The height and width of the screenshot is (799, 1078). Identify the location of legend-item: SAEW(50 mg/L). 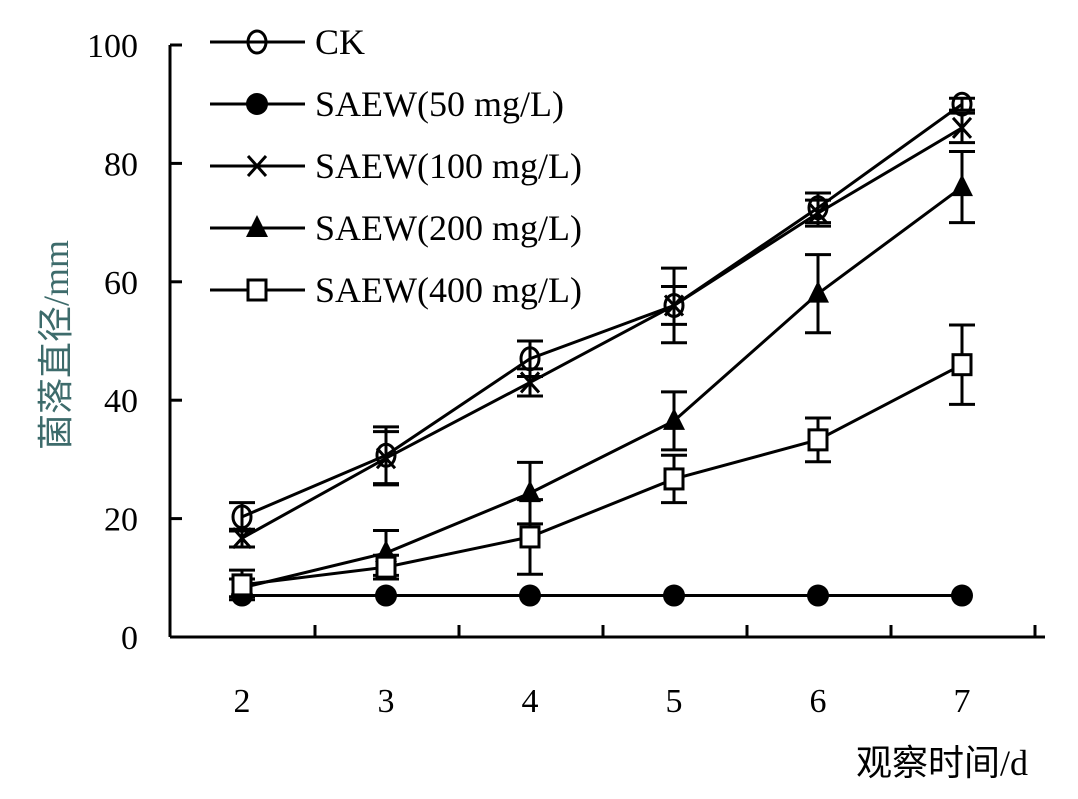
(387, 104).